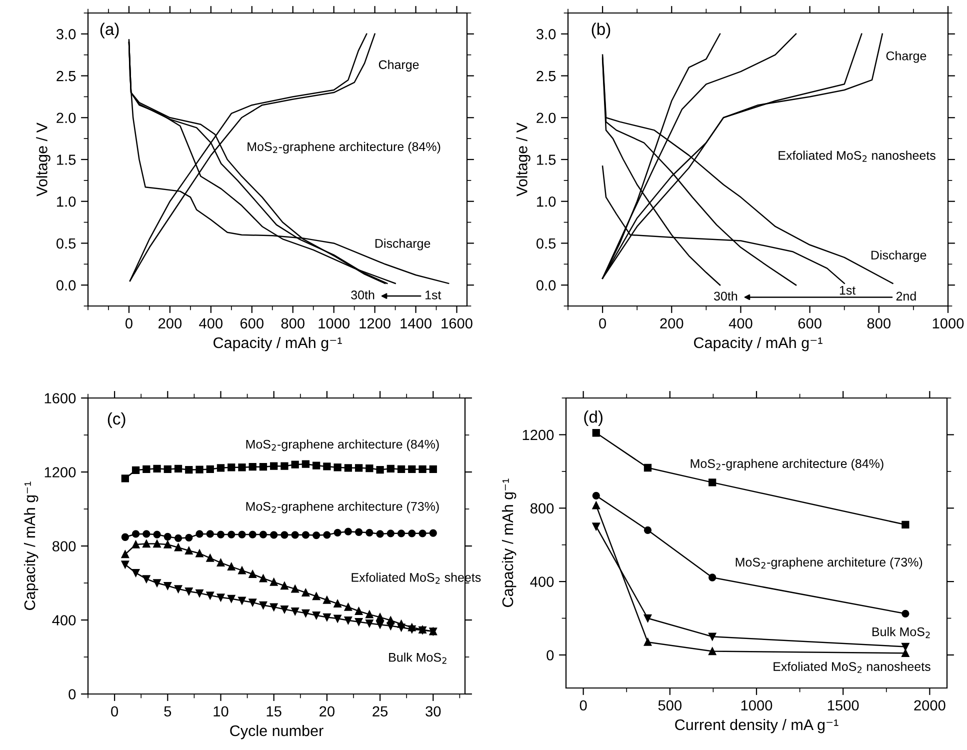 Image resolution: width=967 pixels, height=750 pixels. Describe the element at coordinates (380, 711) in the screenshot. I see `x-tick-label: 25` at that location.